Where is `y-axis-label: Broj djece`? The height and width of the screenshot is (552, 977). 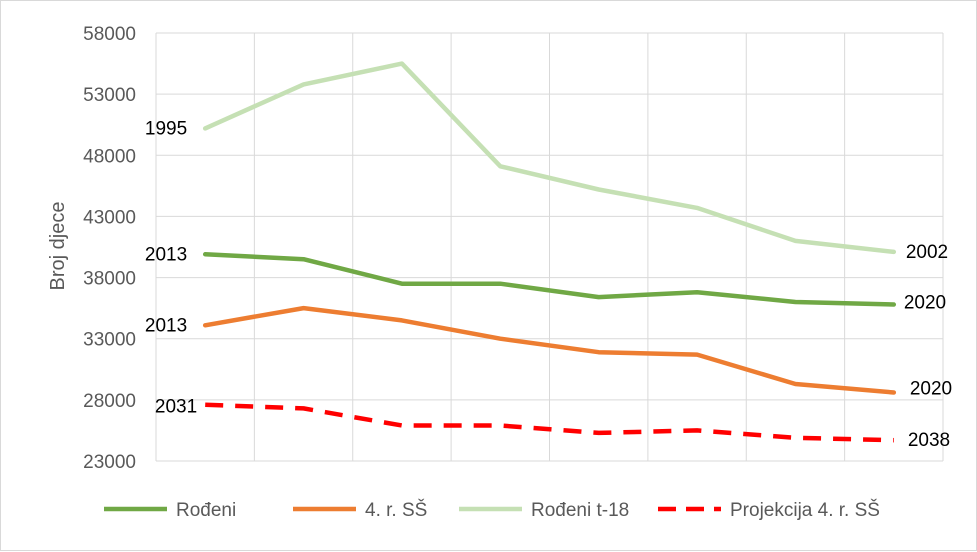
y-axis-label: Broj djece is located at coordinates (58, 246).